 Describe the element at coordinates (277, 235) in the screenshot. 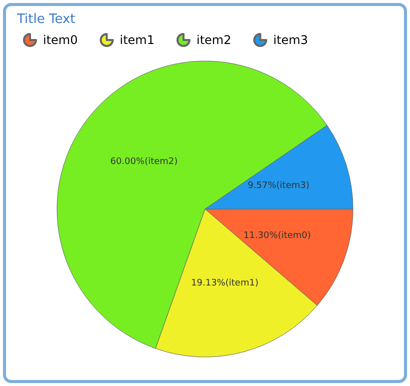

I see `data-label: 11.30%(item0)` at that location.